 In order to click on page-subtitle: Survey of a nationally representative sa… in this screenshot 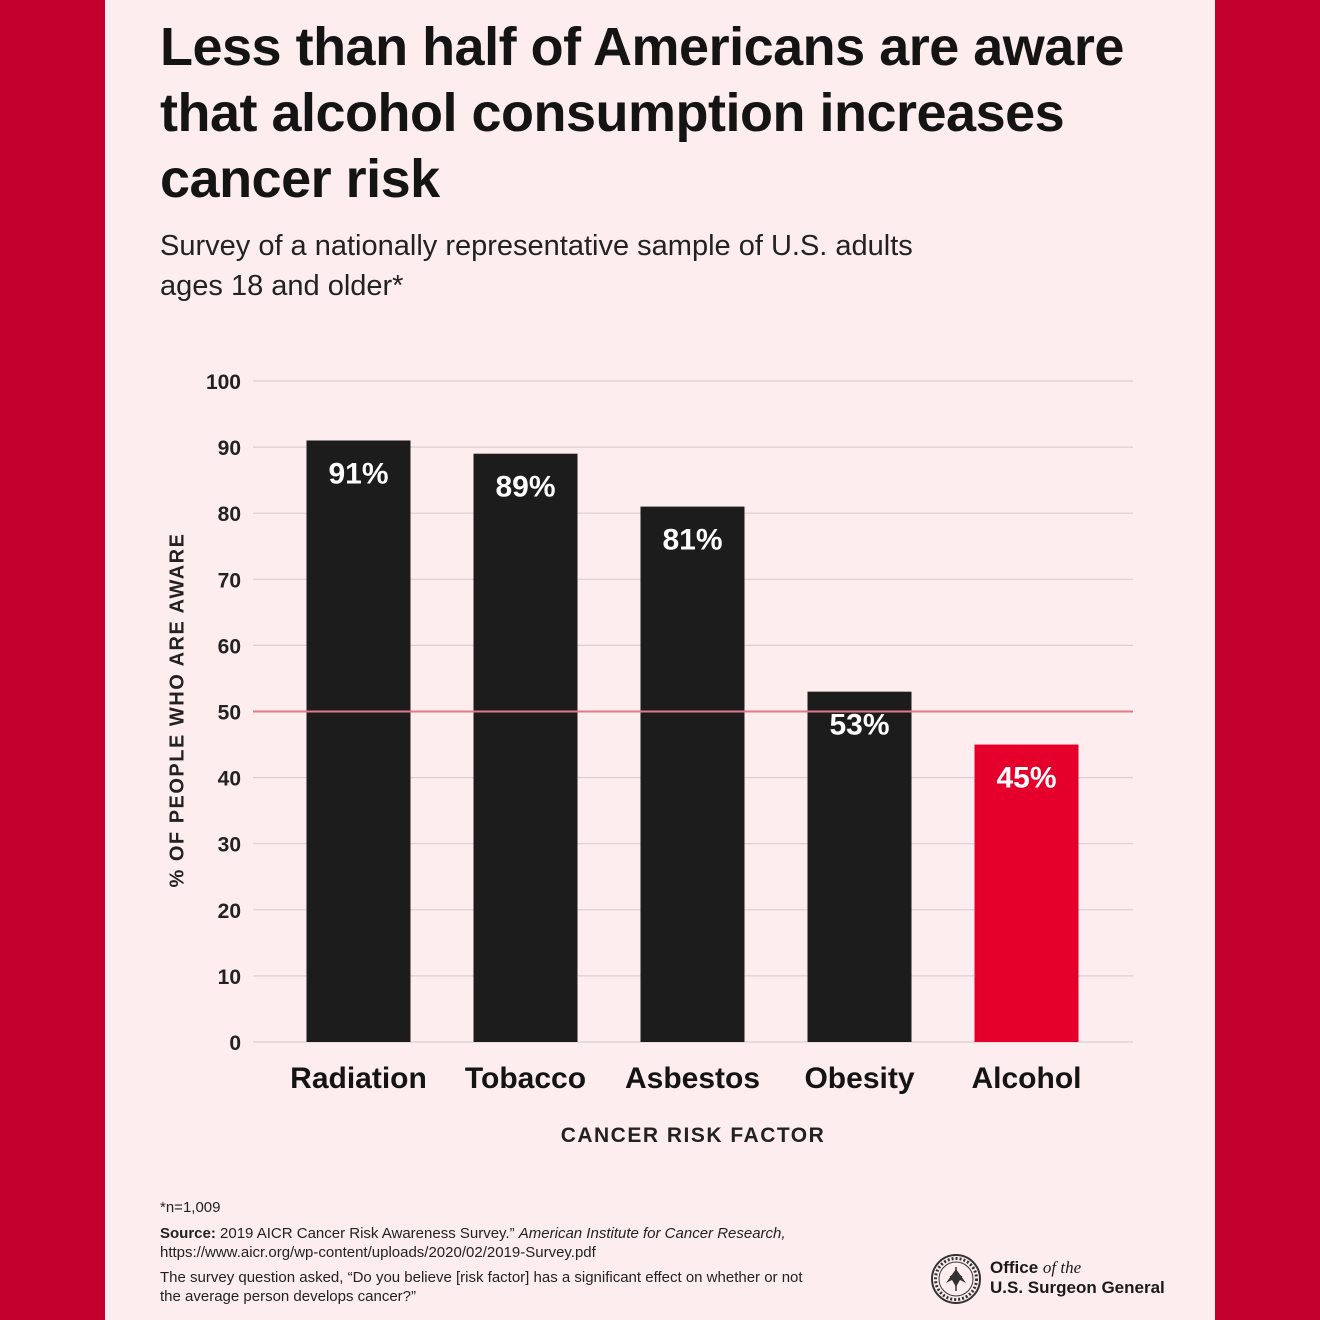, I will do `click(536, 266)`.